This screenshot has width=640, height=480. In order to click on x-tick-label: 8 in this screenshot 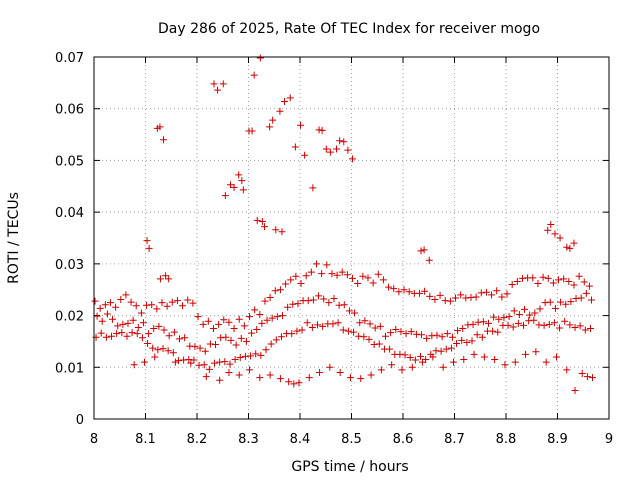, I will do `click(94, 439)`.